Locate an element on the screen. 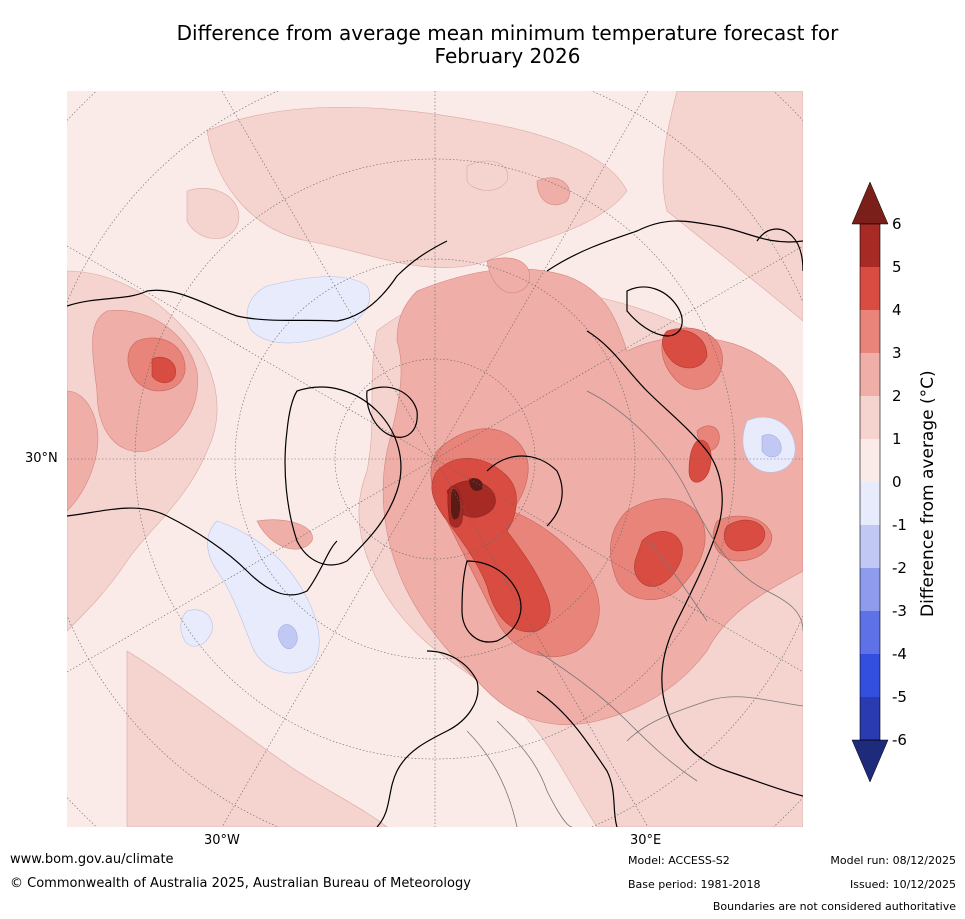 The width and height of the screenshot is (965, 919). colorbar-tick: -5 is located at coordinates (899, 697).